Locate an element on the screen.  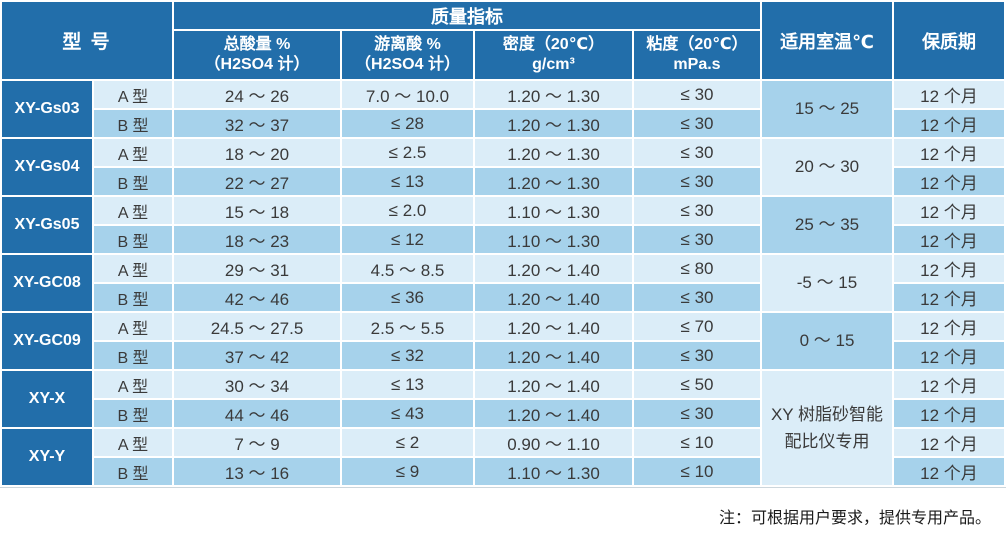
cell-density: 0.90 ～ 1.10 is located at coordinates (553, 442).